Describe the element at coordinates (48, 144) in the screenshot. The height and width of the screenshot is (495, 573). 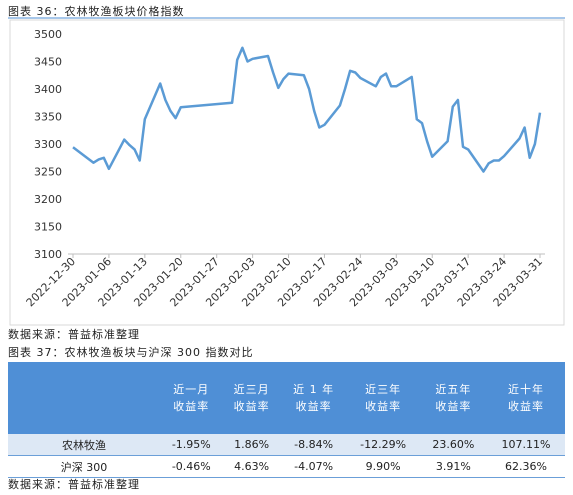
I see `y-tick-label: 3300` at that location.